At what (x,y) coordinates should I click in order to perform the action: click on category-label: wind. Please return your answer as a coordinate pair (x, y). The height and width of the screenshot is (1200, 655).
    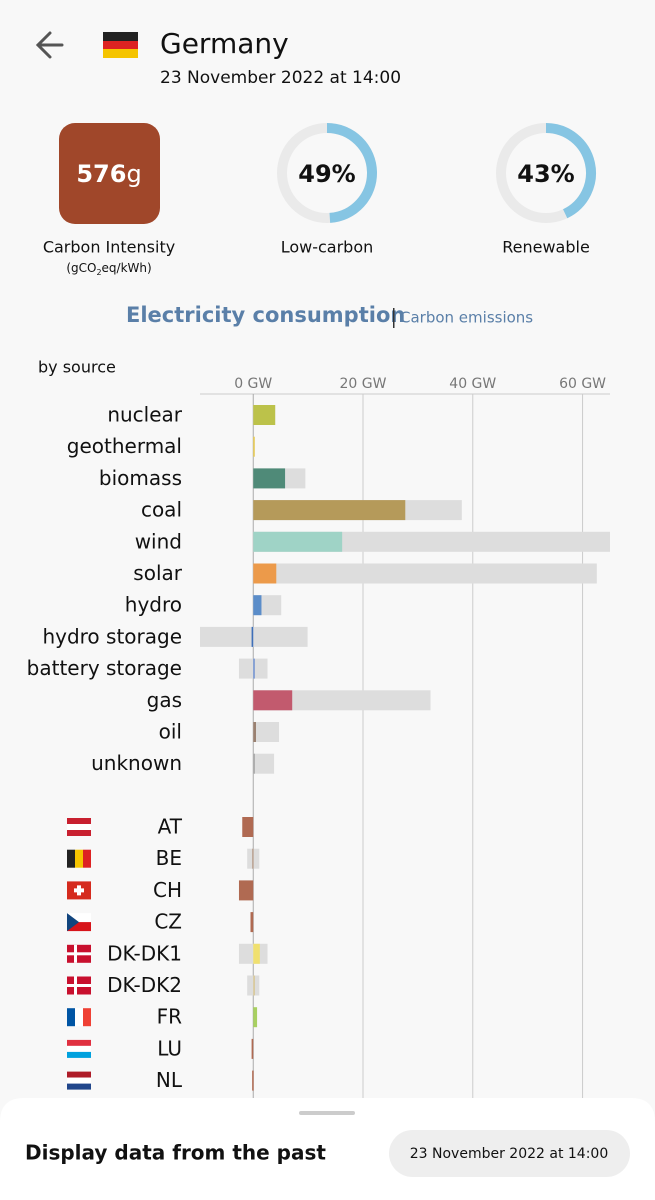
    Looking at the image, I should click on (158, 541).